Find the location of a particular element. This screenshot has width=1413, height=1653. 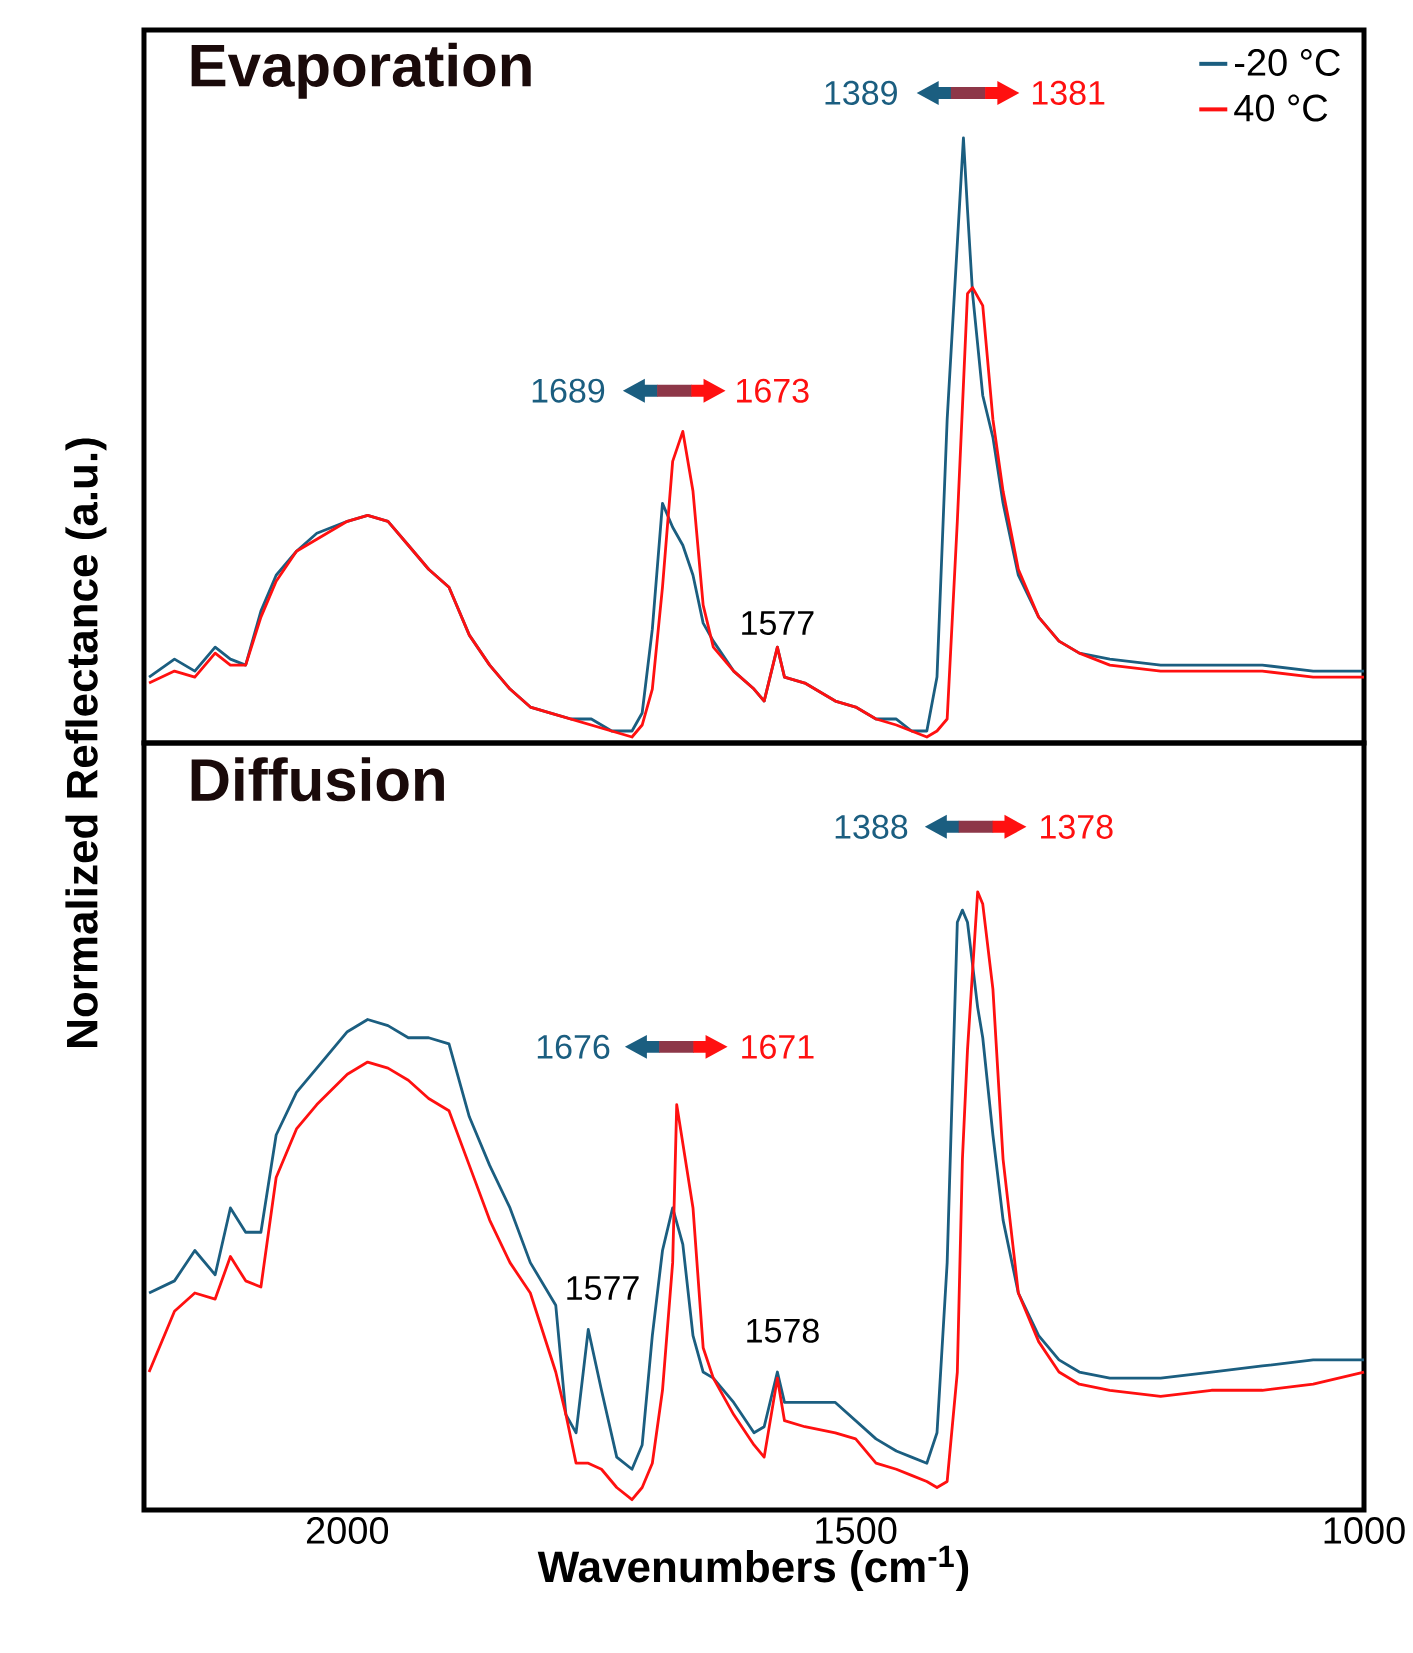

chart-title: Diffusion is located at coordinates (317, 779).